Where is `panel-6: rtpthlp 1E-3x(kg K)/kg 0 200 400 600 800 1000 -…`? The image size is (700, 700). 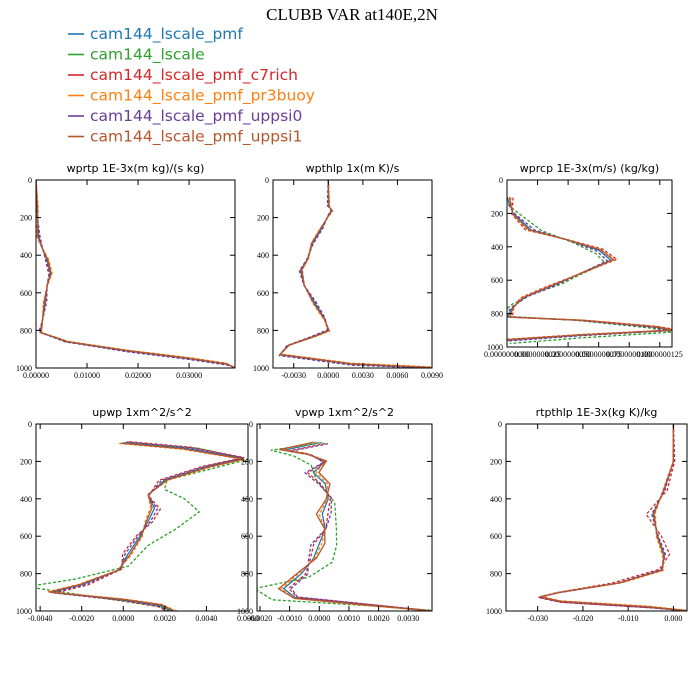 panel-6: rtpthlp 1E-3x(kg K)/kg 0 200 400 600 800 1000 -… is located at coordinates (587, 514).